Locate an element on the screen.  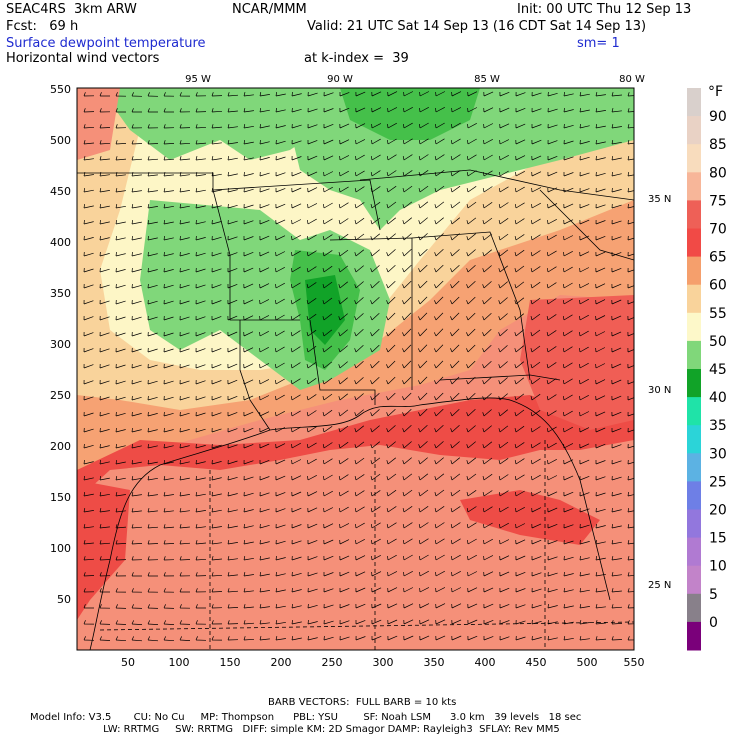
lon-label: 95 W is located at coordinates (198, 79).